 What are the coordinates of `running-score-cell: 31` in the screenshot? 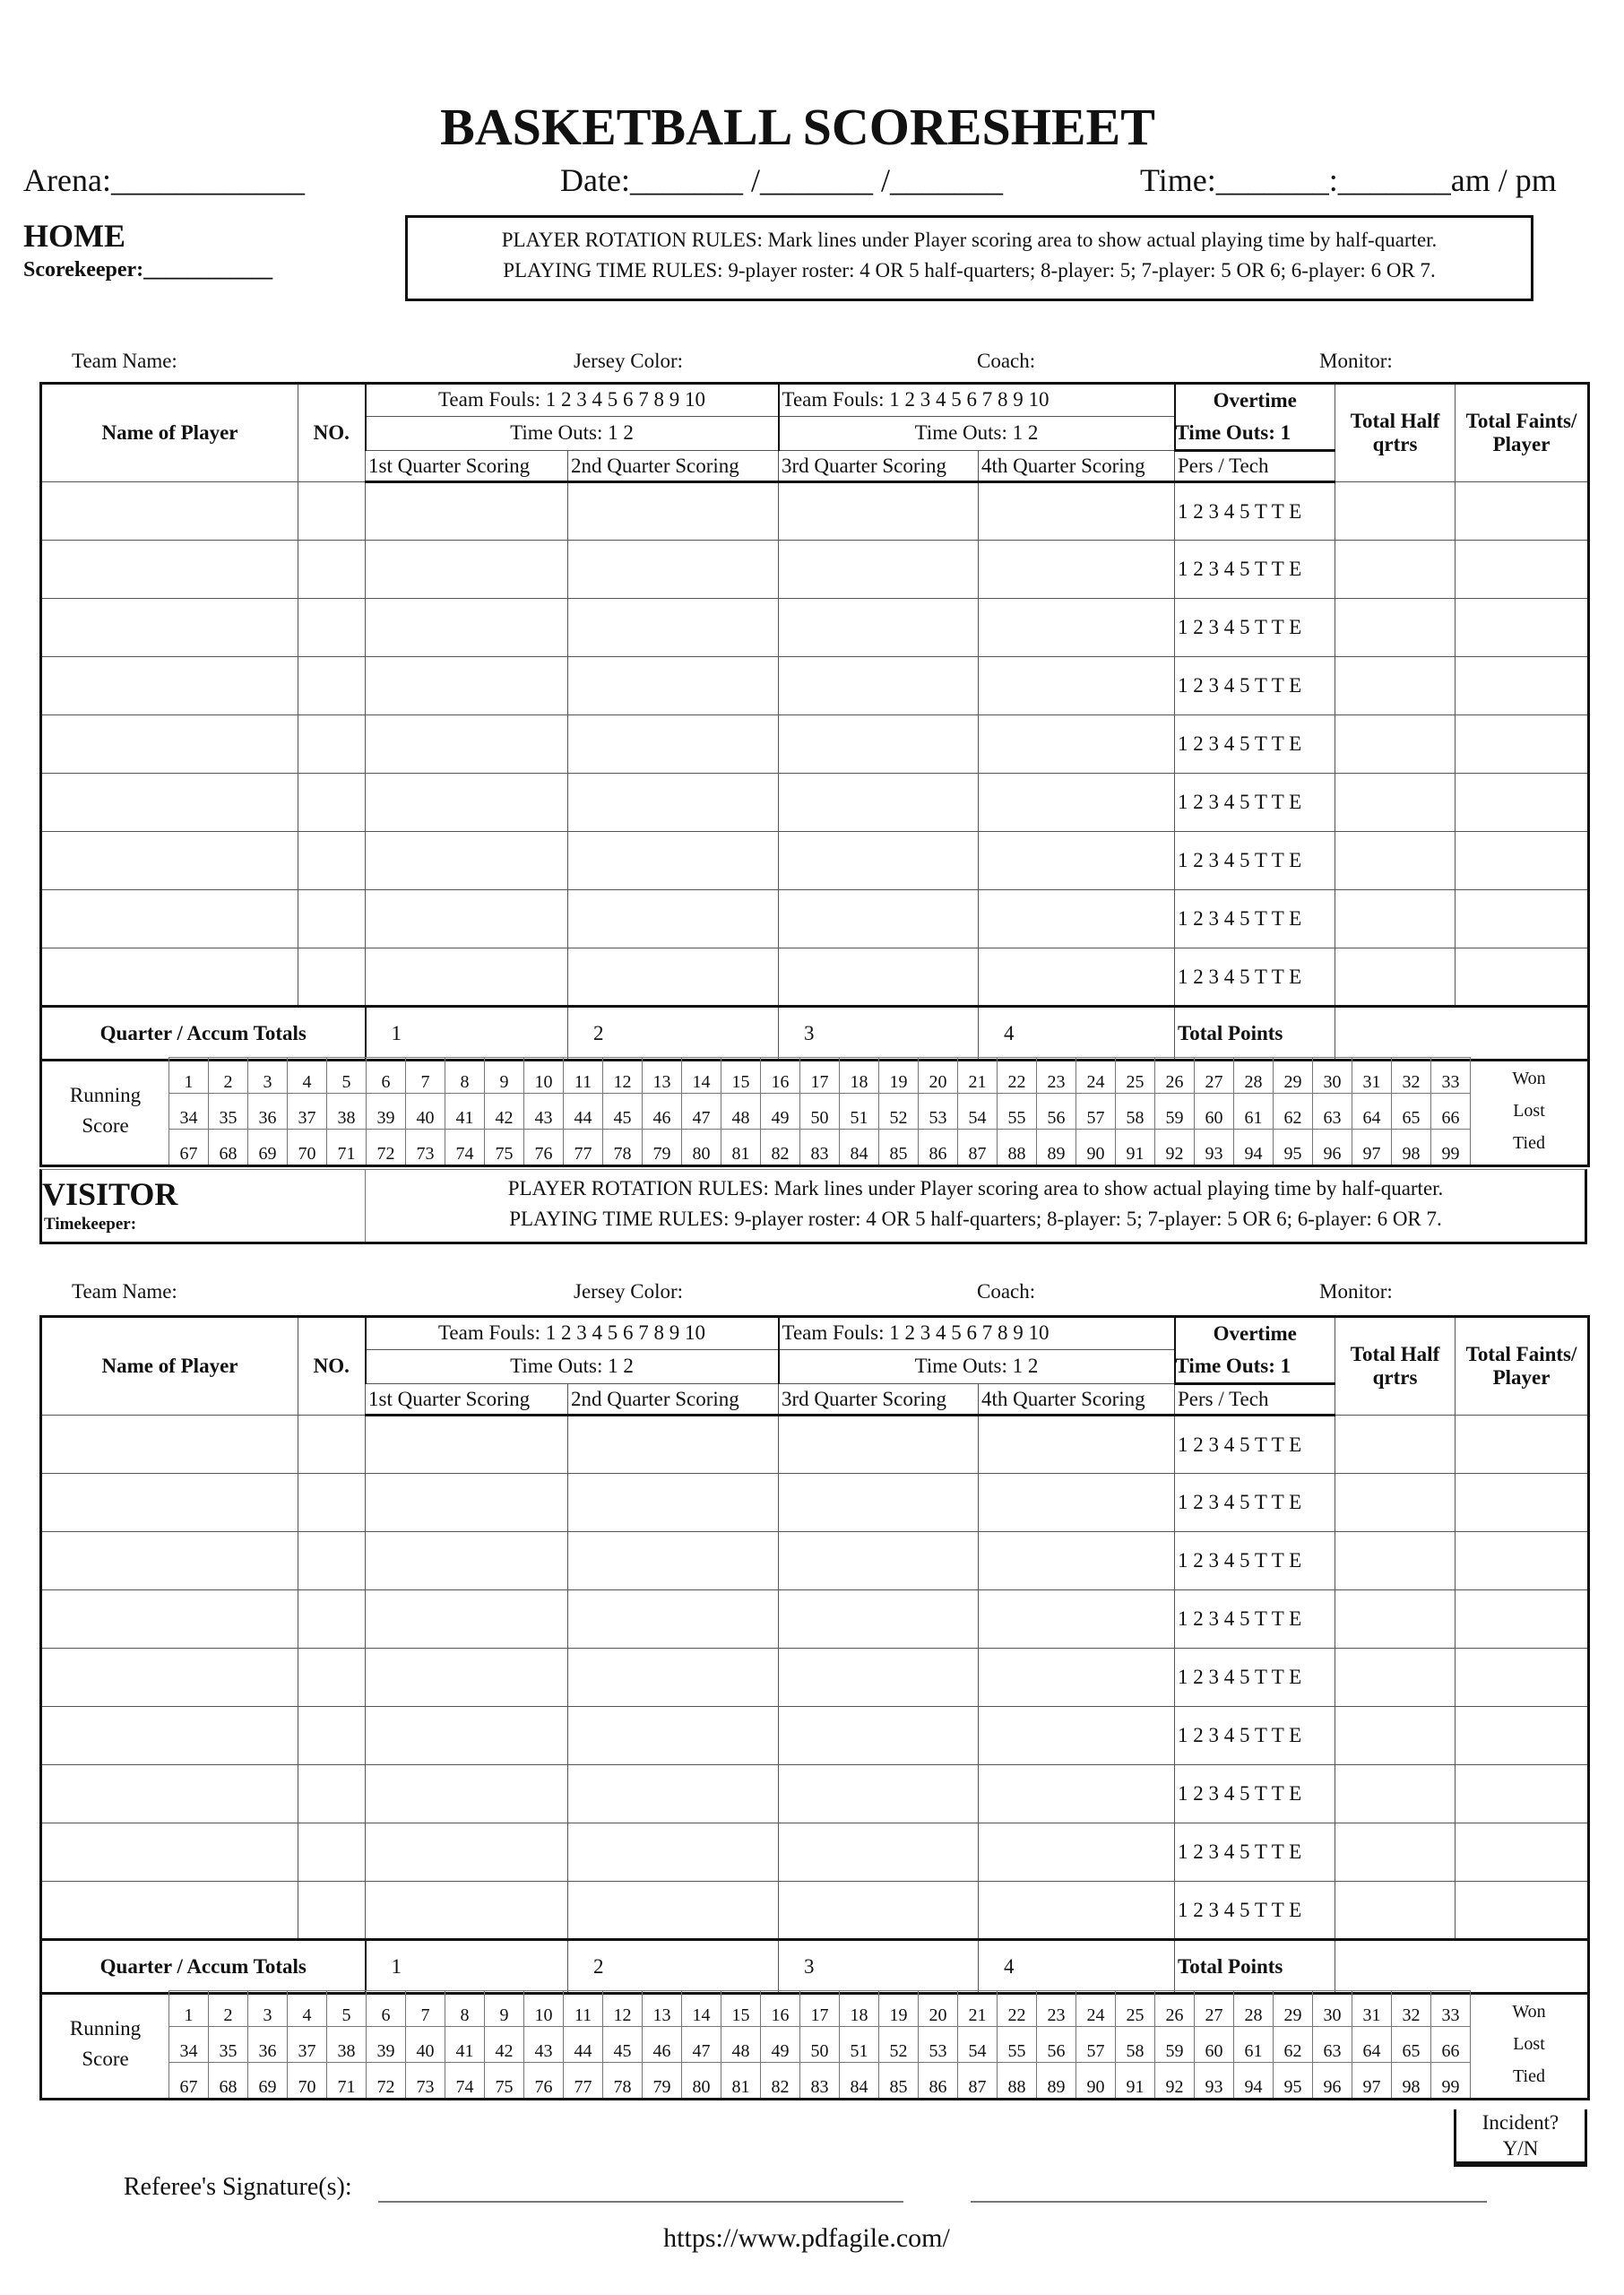 It's located at (1372, 2009).